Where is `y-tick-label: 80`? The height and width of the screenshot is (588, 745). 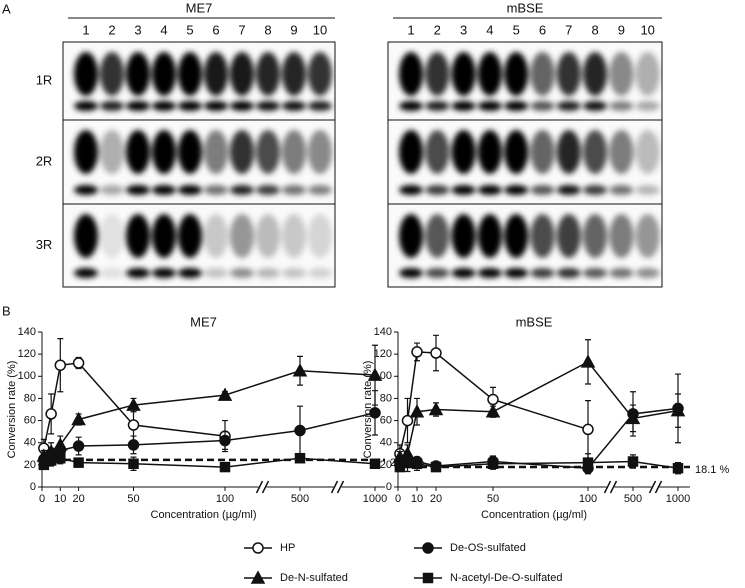
y-tick-label: 80 is located at coordinates (30, 398).